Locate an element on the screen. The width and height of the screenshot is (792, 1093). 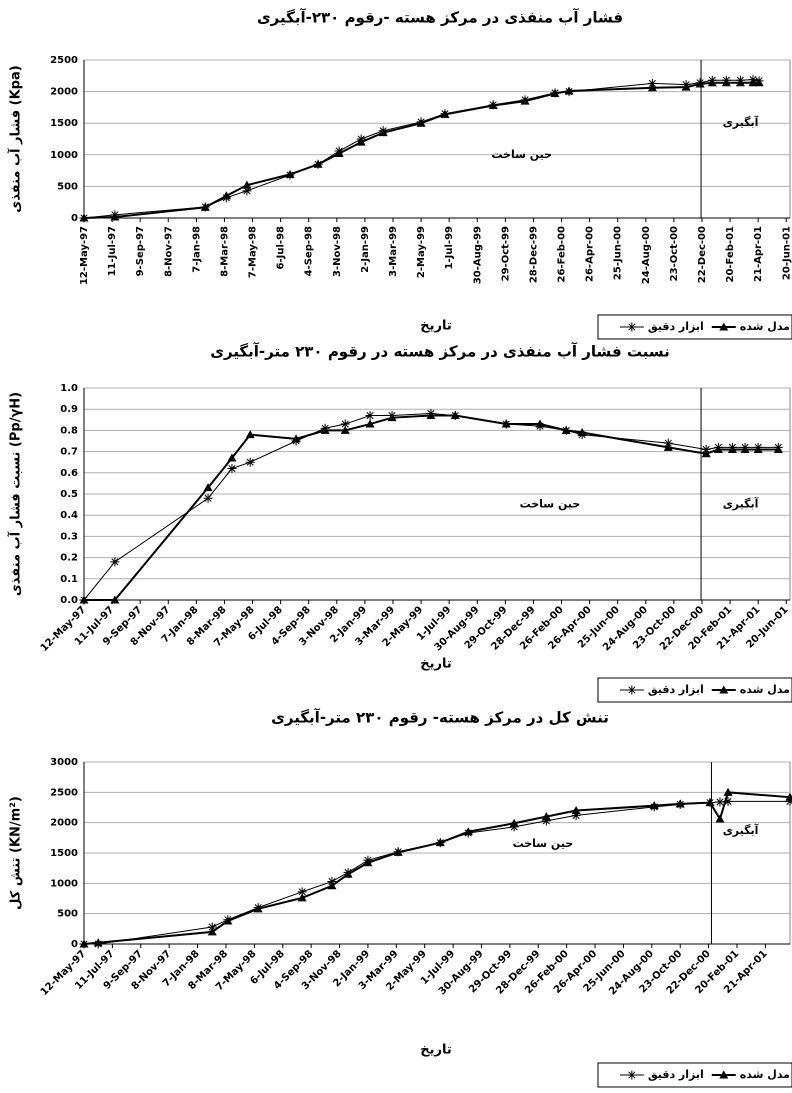
x-tick-label: 28-Dec-99 is located at coordinates (533, 254).